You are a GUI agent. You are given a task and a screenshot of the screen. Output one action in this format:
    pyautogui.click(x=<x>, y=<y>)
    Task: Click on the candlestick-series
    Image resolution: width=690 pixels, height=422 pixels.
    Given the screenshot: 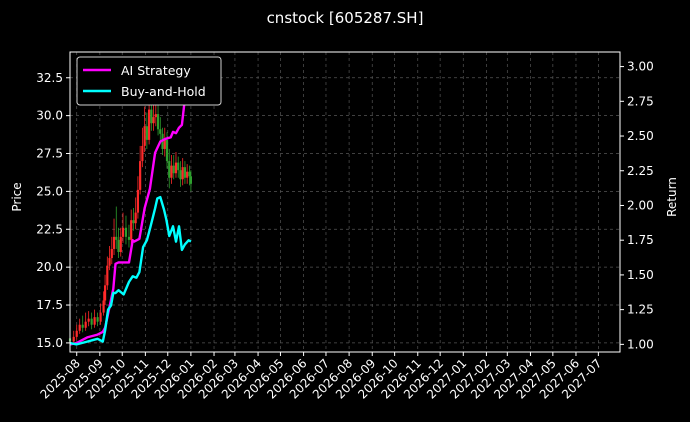 What is the action you would take?
    pyautogui.click(x=130, y=220)
    